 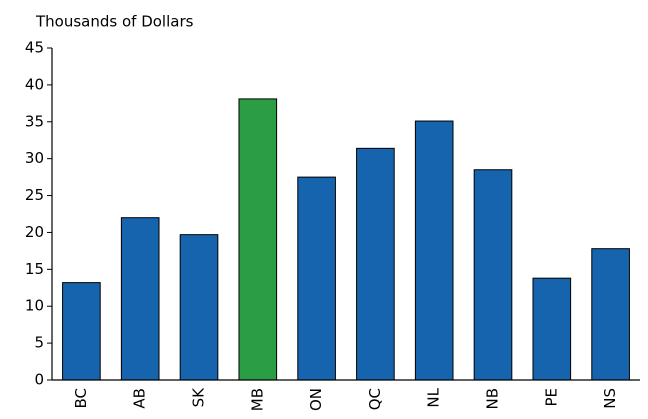 What do you see at coordinates (34, 232) in the screenshot?
I see `y-tick-label: 20` at bounding box center [34, 232].